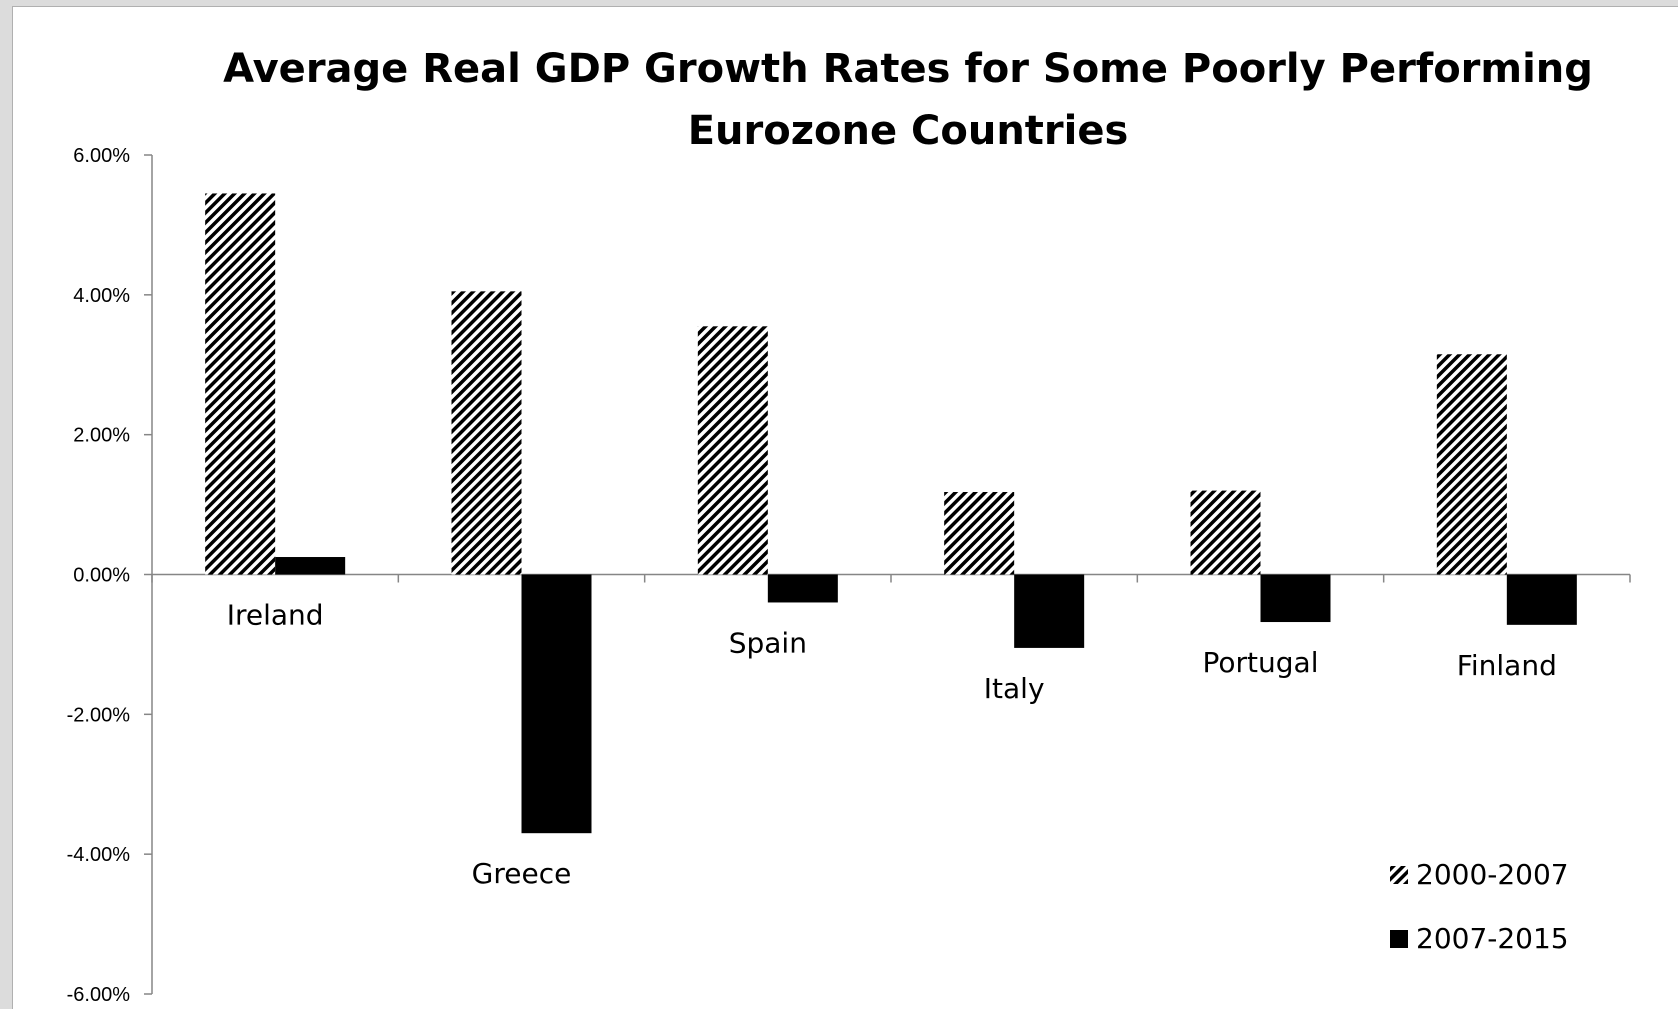  What do you see at coordinates (101, 436) in the screenshot?
I see `y-tick-label: 2.00%` at bounding box center [101, 436].